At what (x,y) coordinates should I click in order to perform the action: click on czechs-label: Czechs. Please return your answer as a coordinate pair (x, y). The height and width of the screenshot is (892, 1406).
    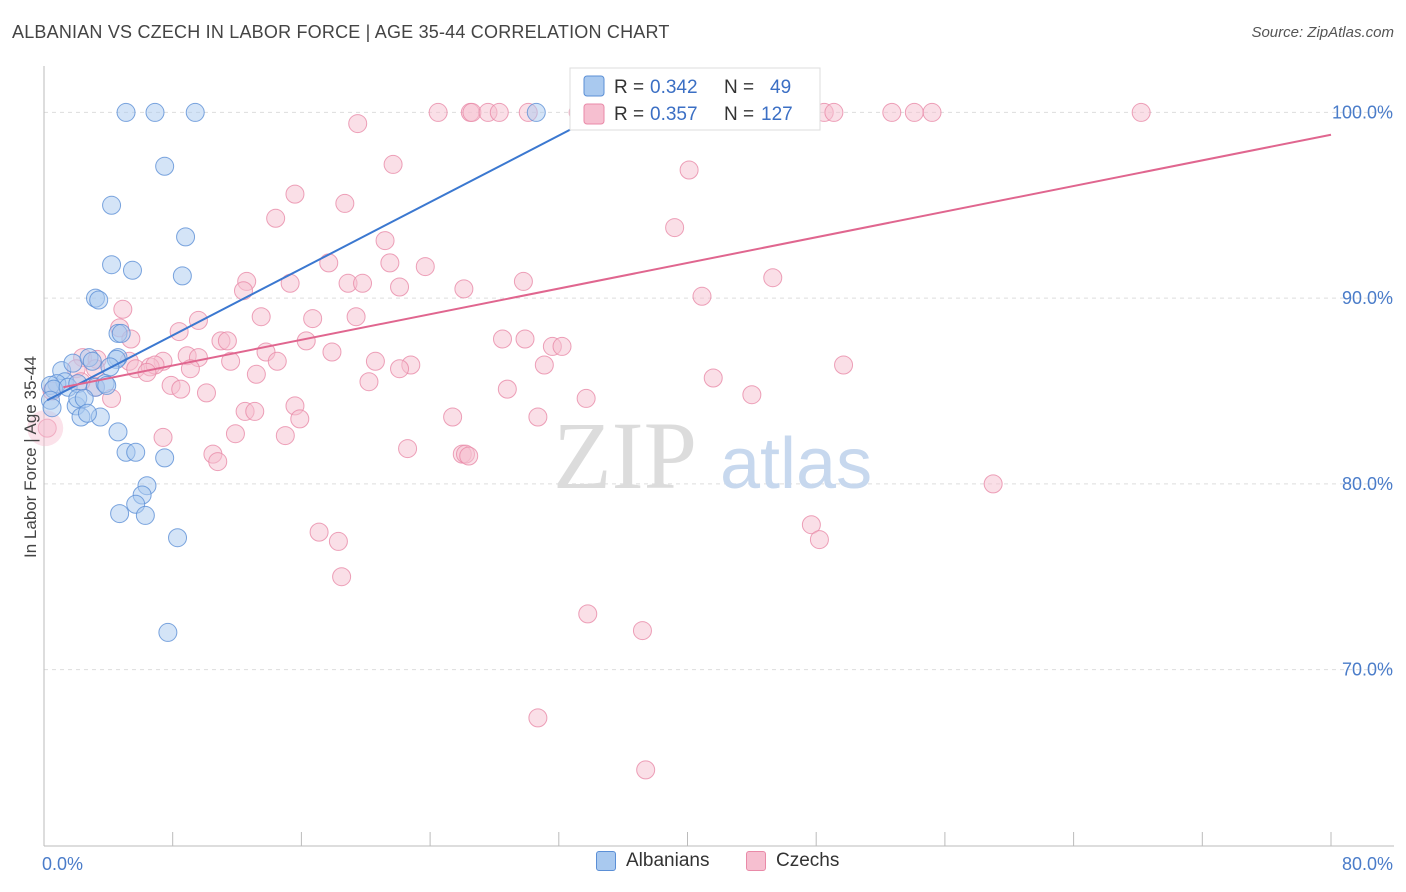
    Looking at the image, I should click on (808, 860).